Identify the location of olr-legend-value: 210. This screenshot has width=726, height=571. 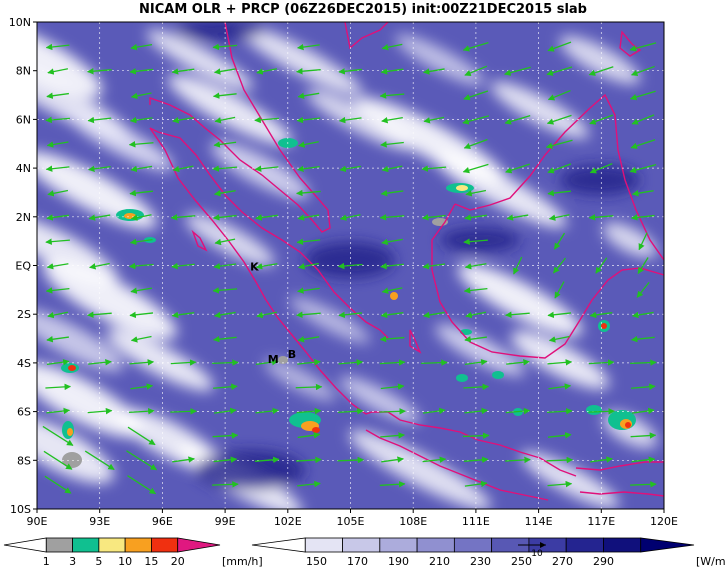
(439, 561).